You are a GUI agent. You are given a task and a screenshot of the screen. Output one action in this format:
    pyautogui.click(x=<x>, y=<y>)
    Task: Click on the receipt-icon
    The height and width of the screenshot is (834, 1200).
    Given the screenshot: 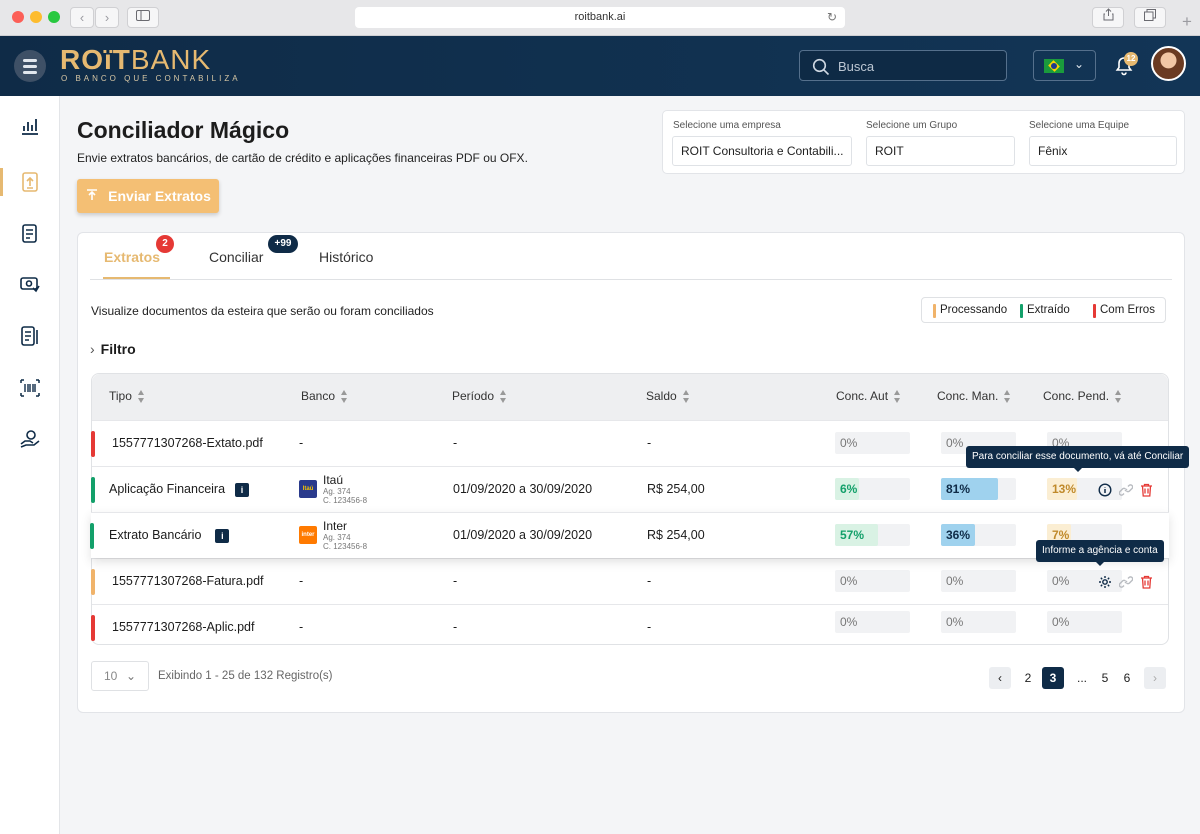 What is the action you would take?
    pyautogui.click(x=29, y=336)
    